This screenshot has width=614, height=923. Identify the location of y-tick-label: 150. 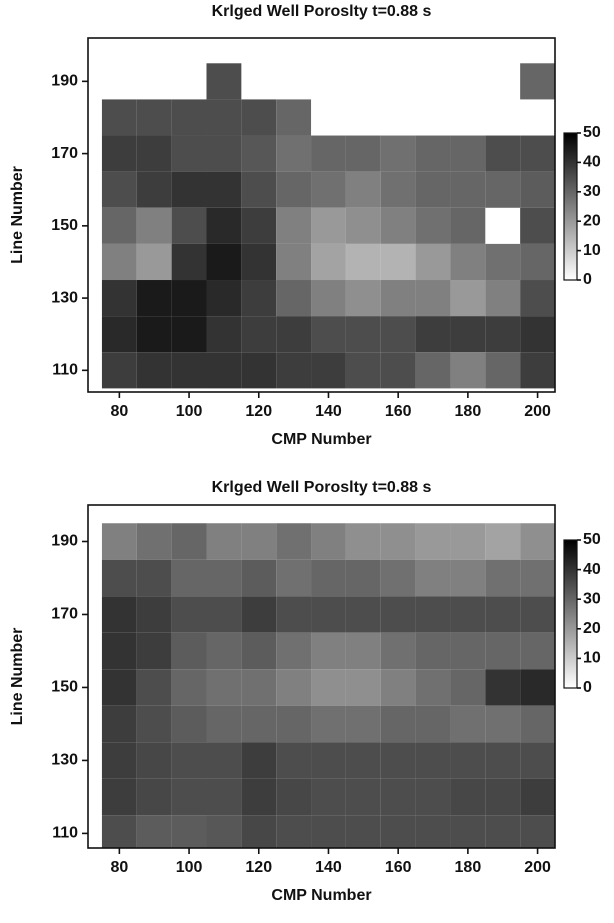
(64, 225).